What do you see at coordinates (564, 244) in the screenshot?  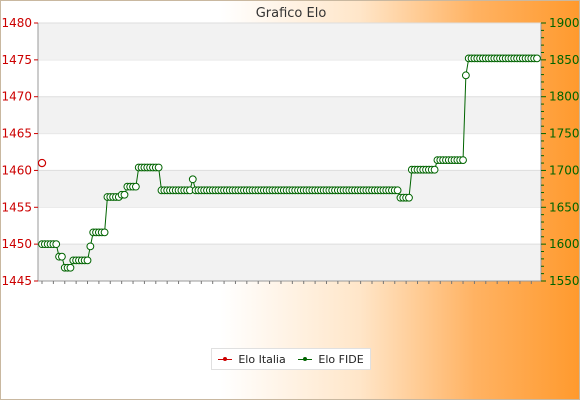 I see `right-tick-label: 1600` at bounding box center [564, 244].